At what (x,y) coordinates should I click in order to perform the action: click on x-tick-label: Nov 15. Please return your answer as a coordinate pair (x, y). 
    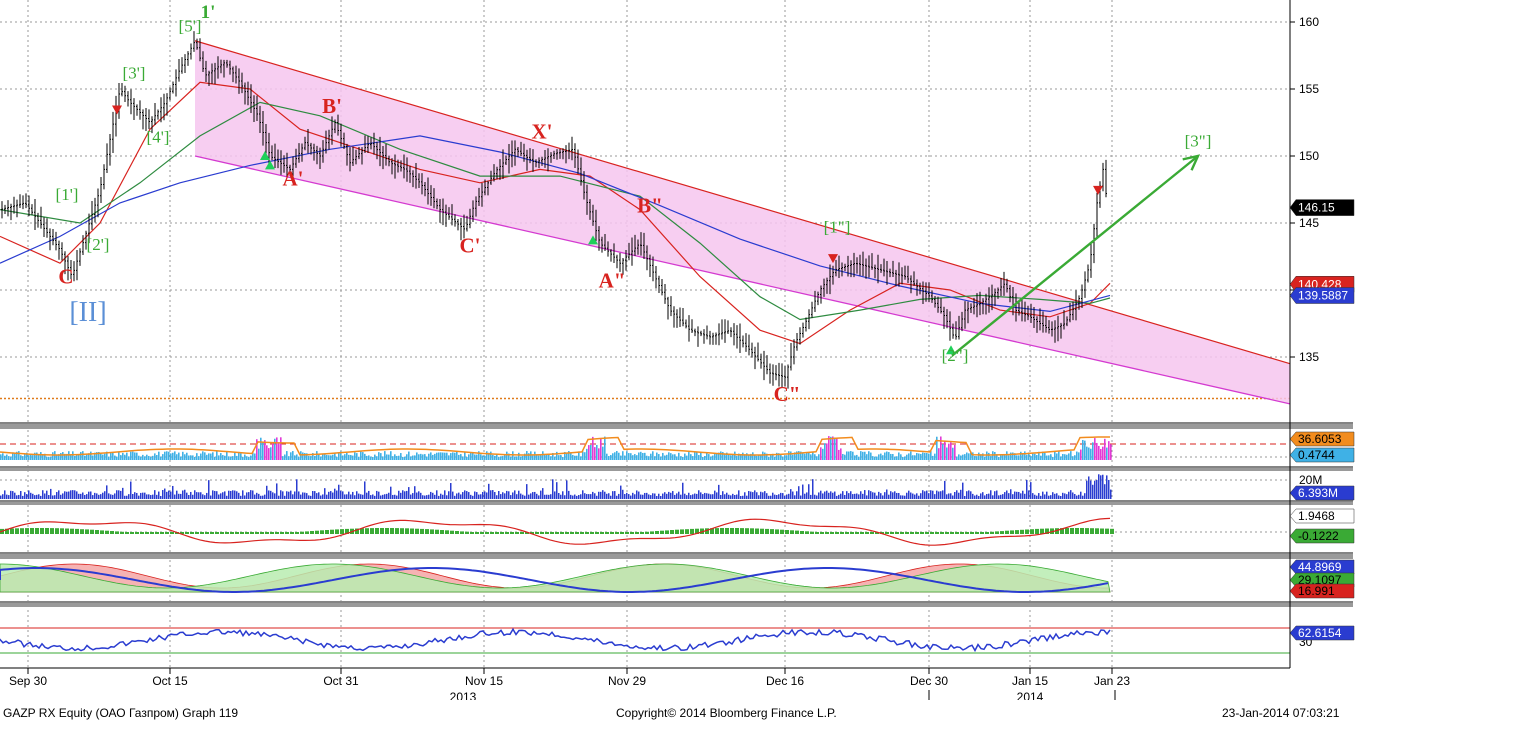
    Looking at the image, I should click on (484, 681).